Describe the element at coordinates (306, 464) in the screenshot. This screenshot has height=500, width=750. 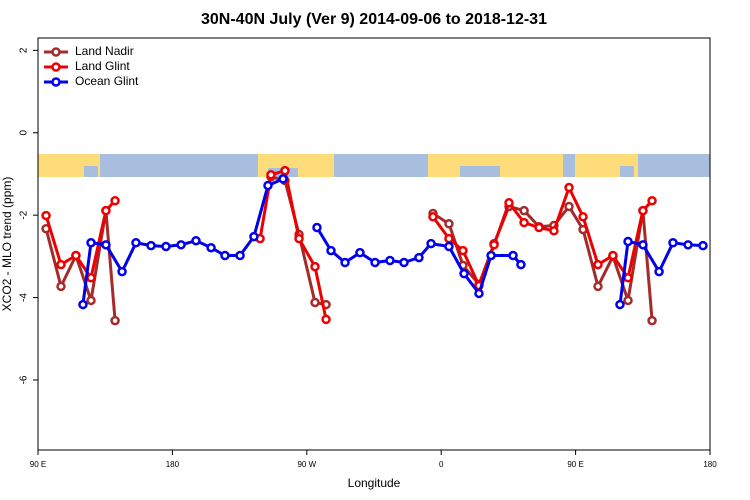
I see `x-tick-label: 90 W` at that location.